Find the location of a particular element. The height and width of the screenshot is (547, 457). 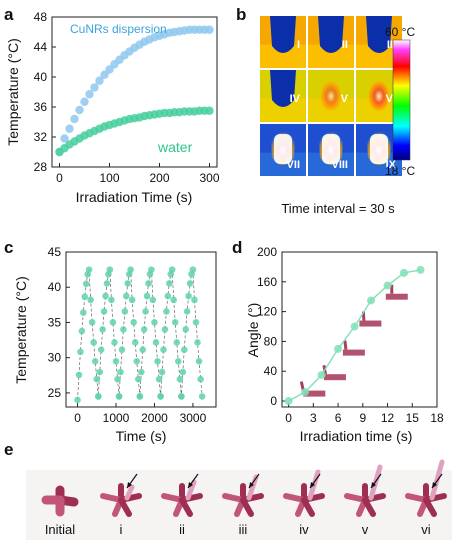

chart-d-ytick-label-4: 160 is located at coordinates (267, 282).